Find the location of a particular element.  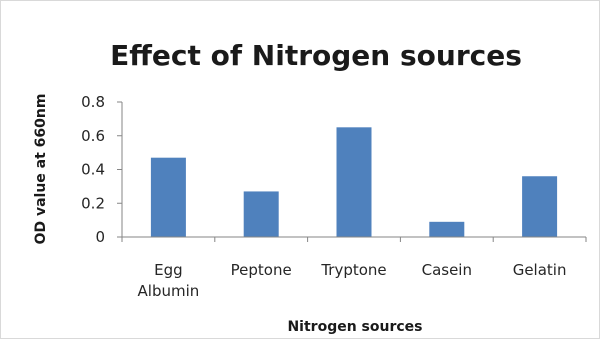

y-tick-label: 0.6 is located at coordinates (93, 136).